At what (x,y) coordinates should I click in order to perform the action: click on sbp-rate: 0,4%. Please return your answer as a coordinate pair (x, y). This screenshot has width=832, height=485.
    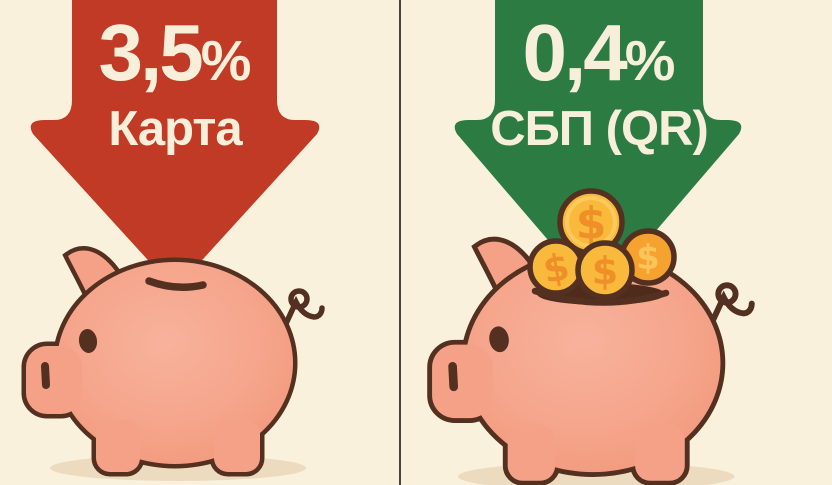
    Looking at the image, I should click on (599, 52).